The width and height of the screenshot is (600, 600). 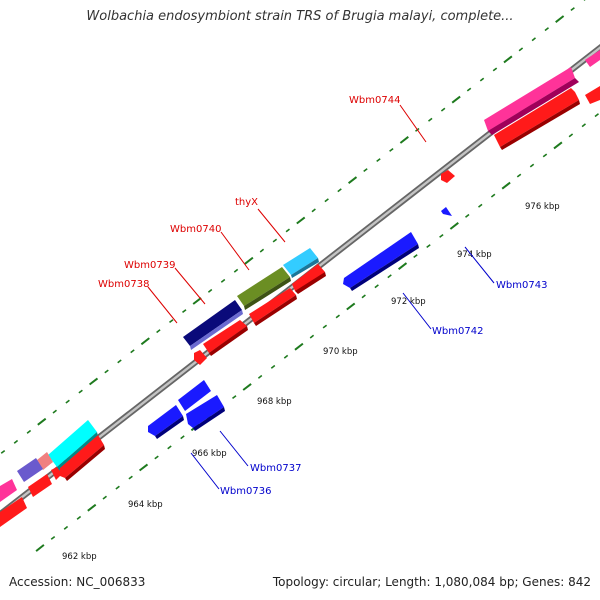 What do you see at coordinates (194, 395) in the screenshot?
I see `gene-arrow-reverse-small` at bounding box center [194, 395].